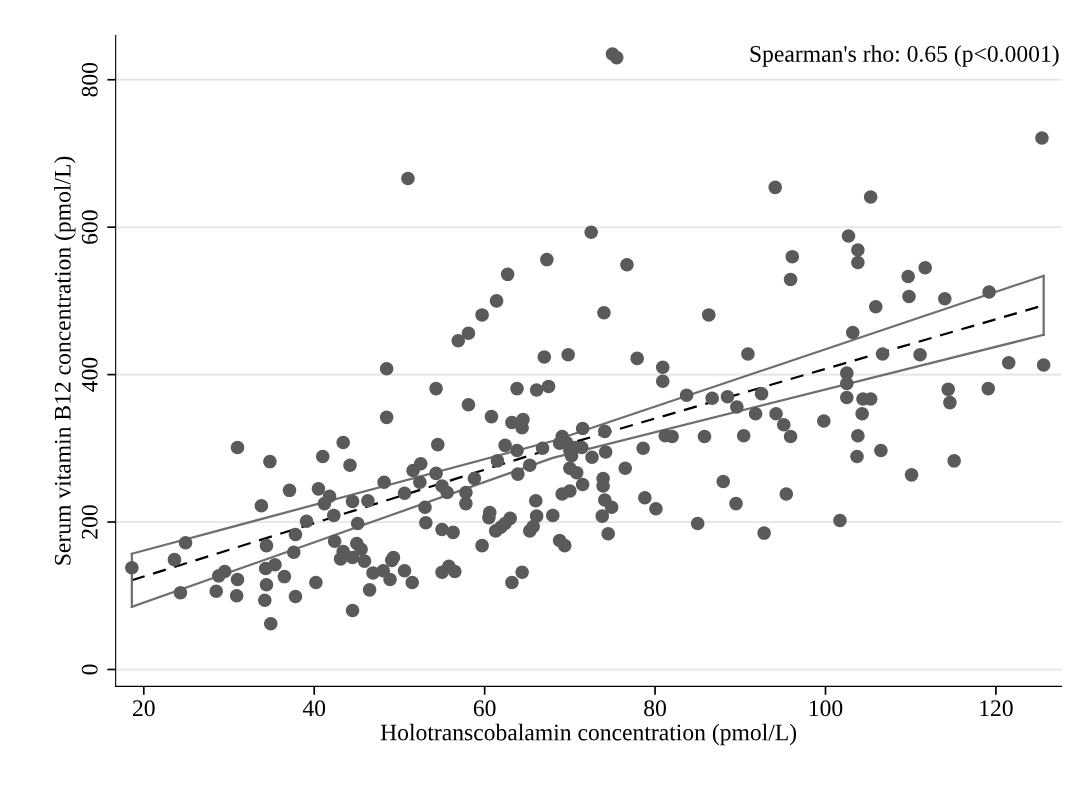 This screenshot has width=1081, height=789. What do you see at coordinates (904, 56) in the screenshot?
I see `annotation: Spearman's rho: 0.65 (p<0.0001)` at bounding box center [904, 56].